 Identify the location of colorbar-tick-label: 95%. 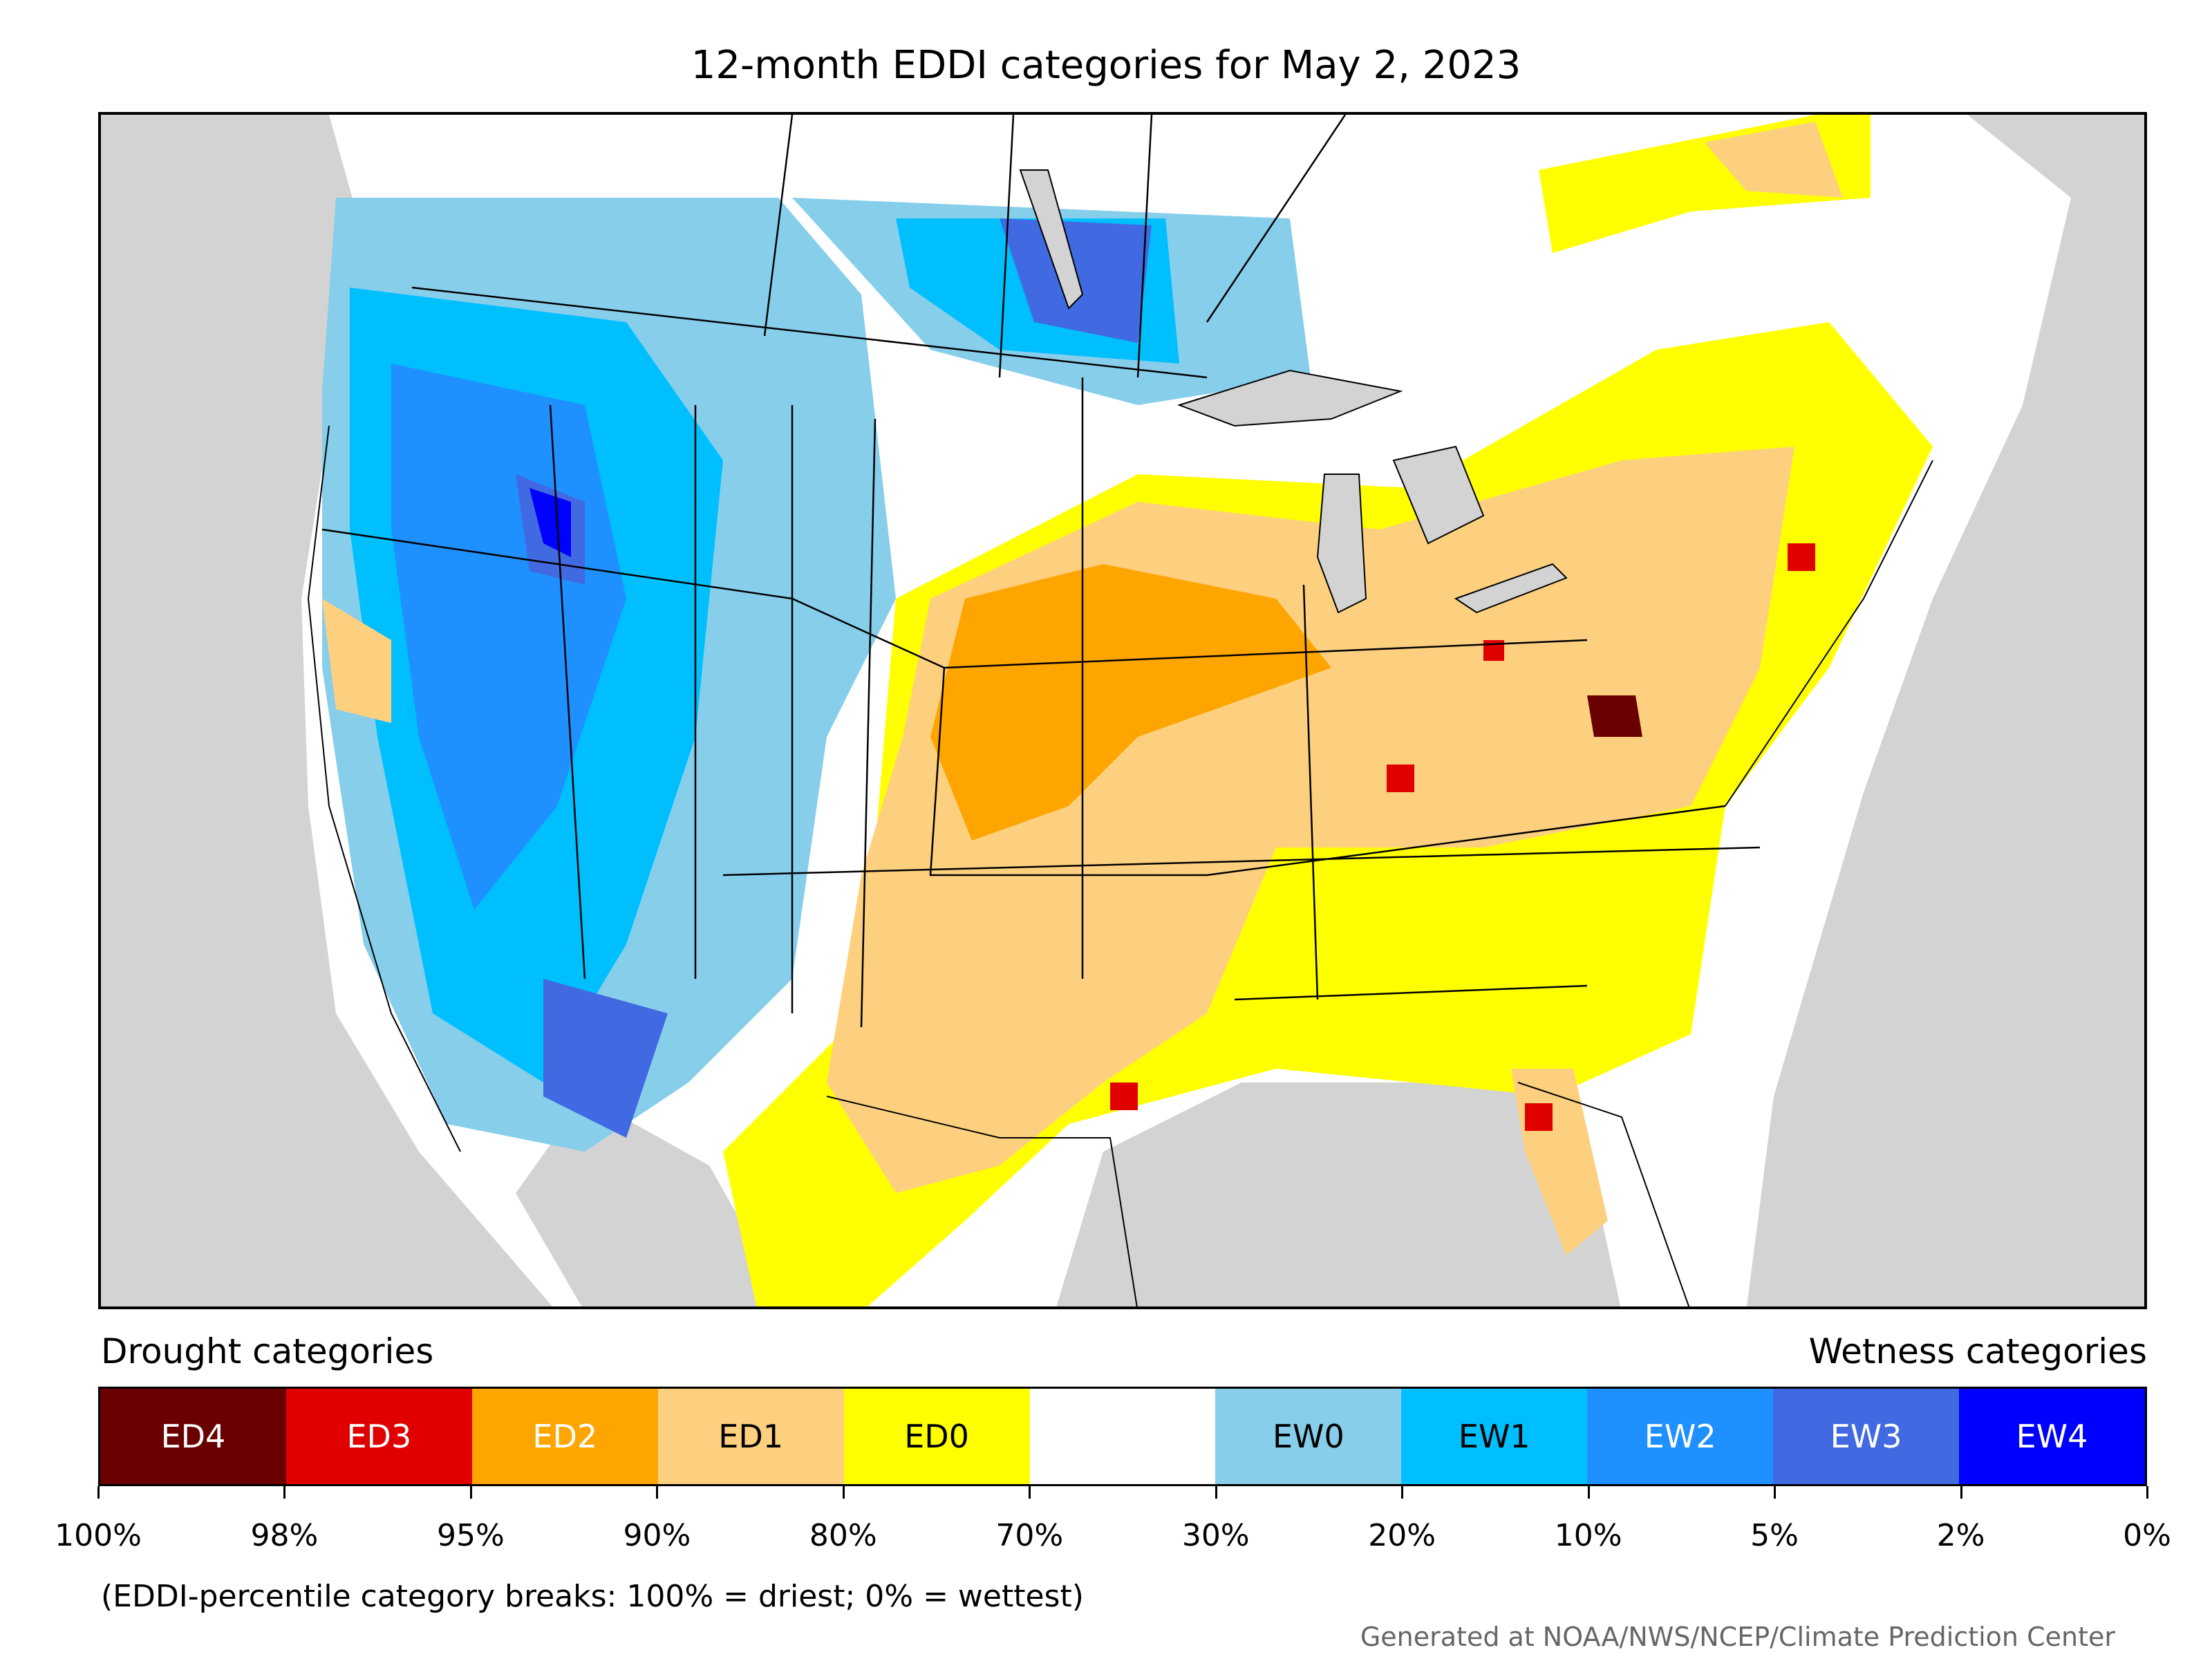
(471, 1535).